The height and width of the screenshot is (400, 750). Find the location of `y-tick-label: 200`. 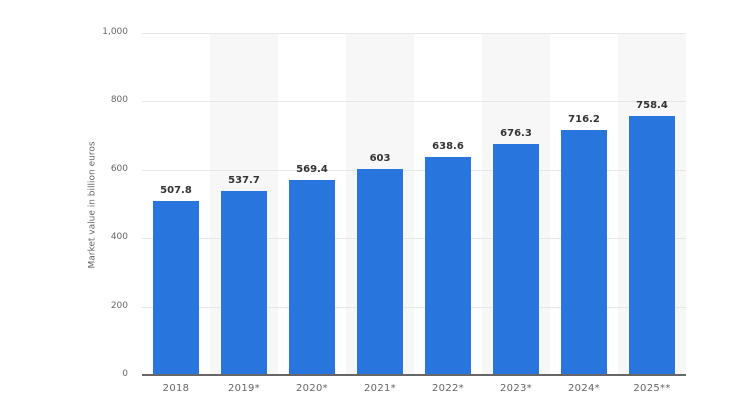

y-tick-label: 200 is located at coordinates (119, 306).